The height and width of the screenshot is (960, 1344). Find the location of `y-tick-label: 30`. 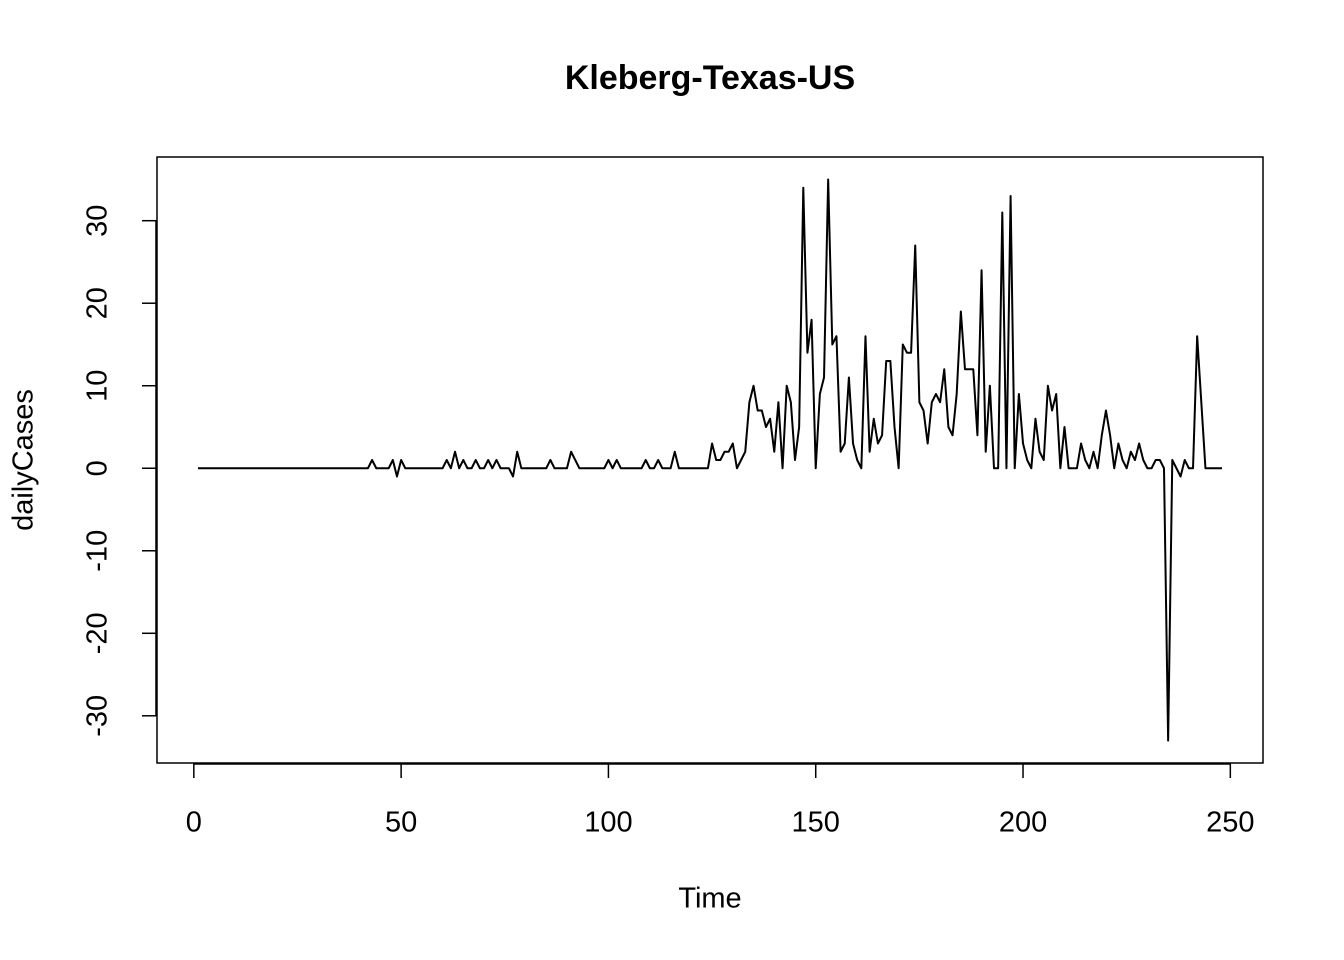

y-tick-label: 30 is located at coordinates (98, 221).